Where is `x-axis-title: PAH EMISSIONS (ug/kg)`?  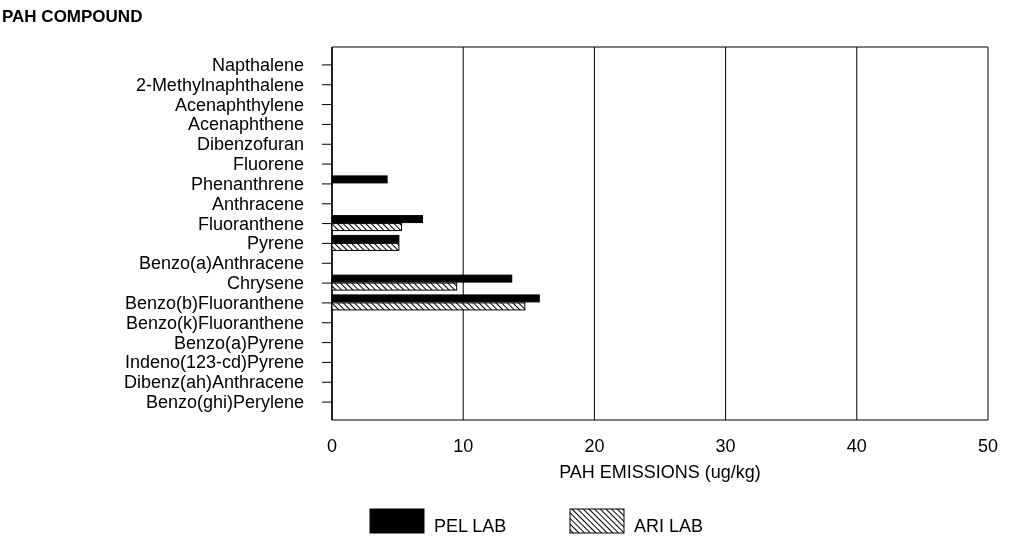 x-axis-title: PAH EMISSIONS (ug/kg) is located at coordinates (660, 472).